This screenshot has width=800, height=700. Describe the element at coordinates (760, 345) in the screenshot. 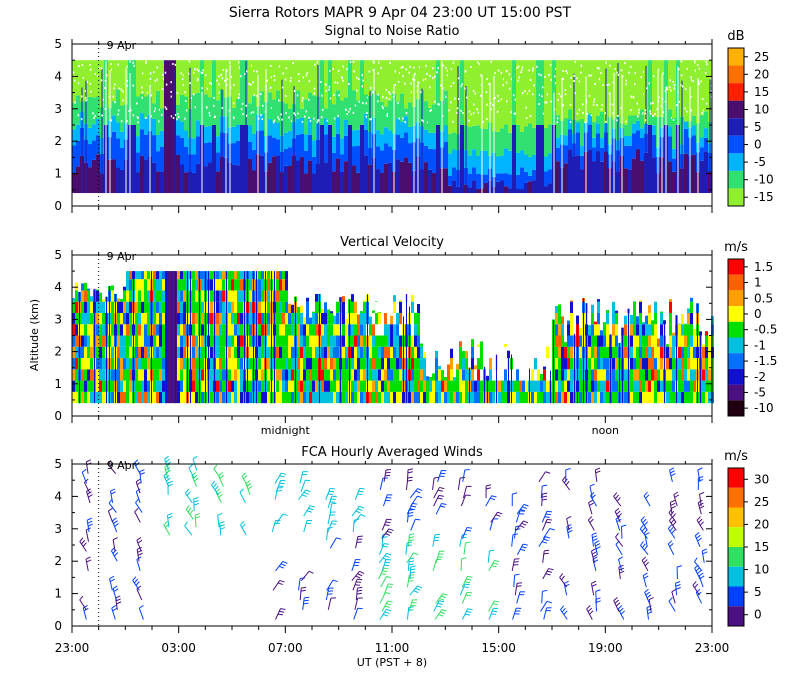

I see `colorbar-label: -1` at that location.